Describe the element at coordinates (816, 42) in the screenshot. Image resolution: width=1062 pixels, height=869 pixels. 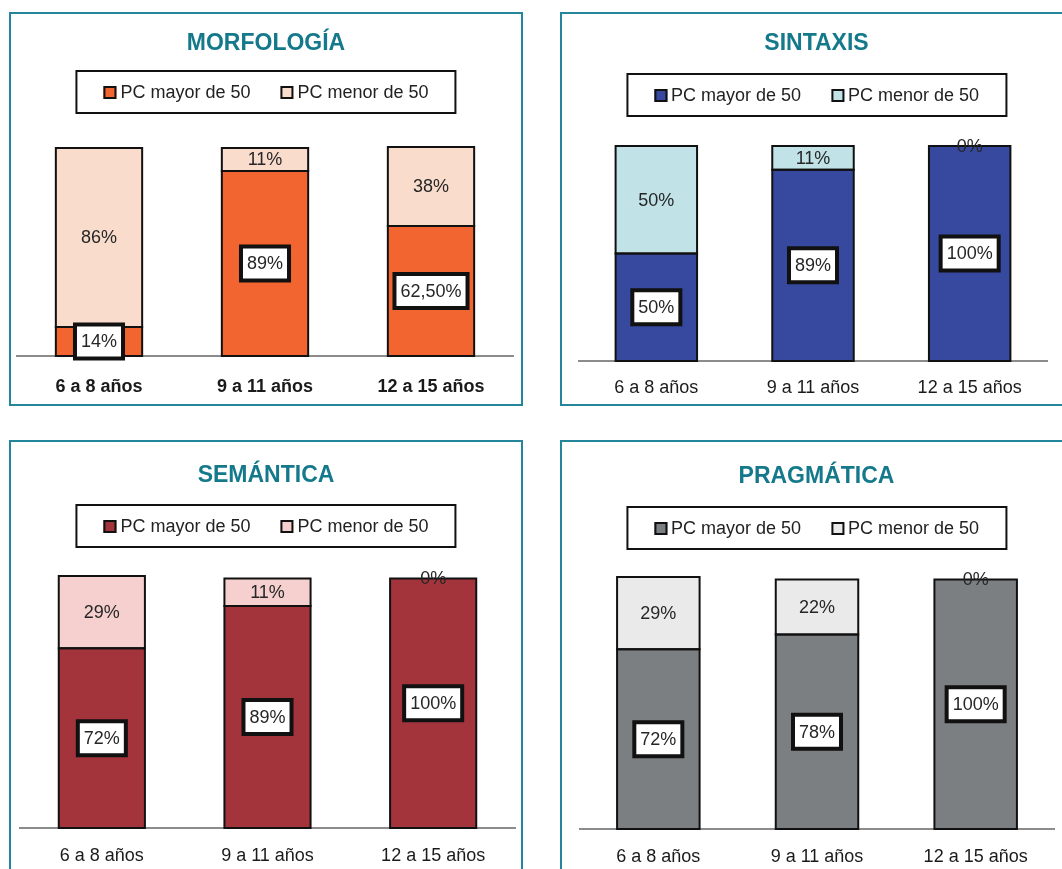
I see `chart-title: SINTAXIS` at that location.